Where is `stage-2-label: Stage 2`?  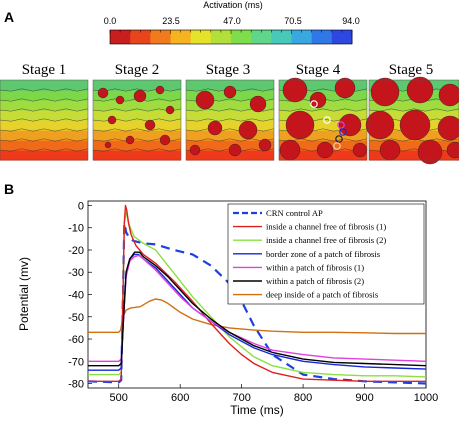
stage-2-label: Stage 2 is located at coordinates (137, 70).